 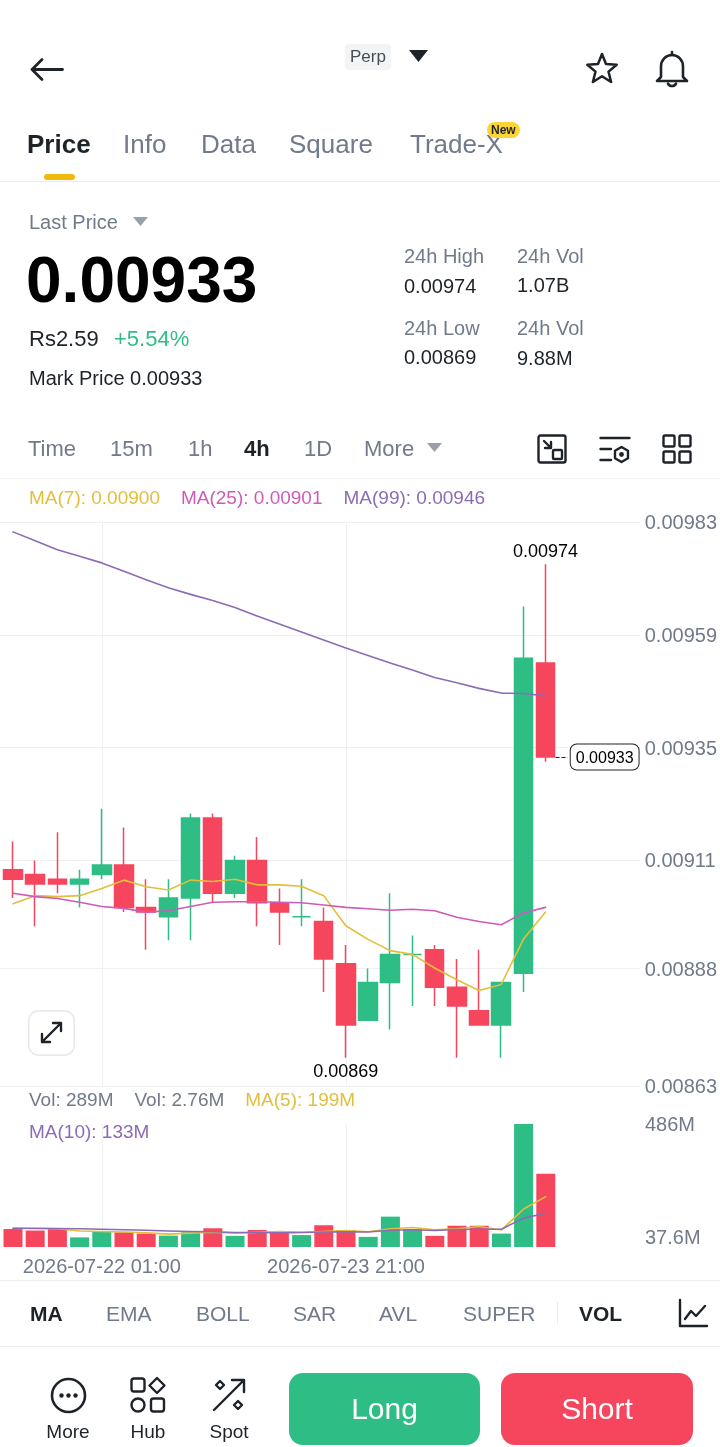 What do you see at coordinates (680, 860) in the screenshot?
I see `y-tick-label: 0.00911` at bounding box center [680, 860].